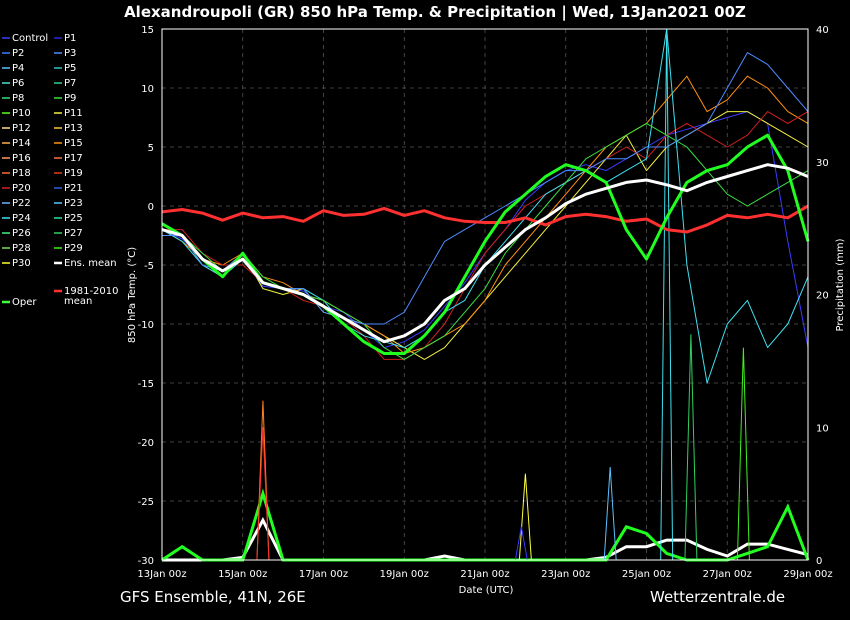 The height and width of the screenshot is (620, 850). Describe the element at coordinates (161, 574) in the screenshot. I see `x-tick-0: 13Jan 00z` at that location.